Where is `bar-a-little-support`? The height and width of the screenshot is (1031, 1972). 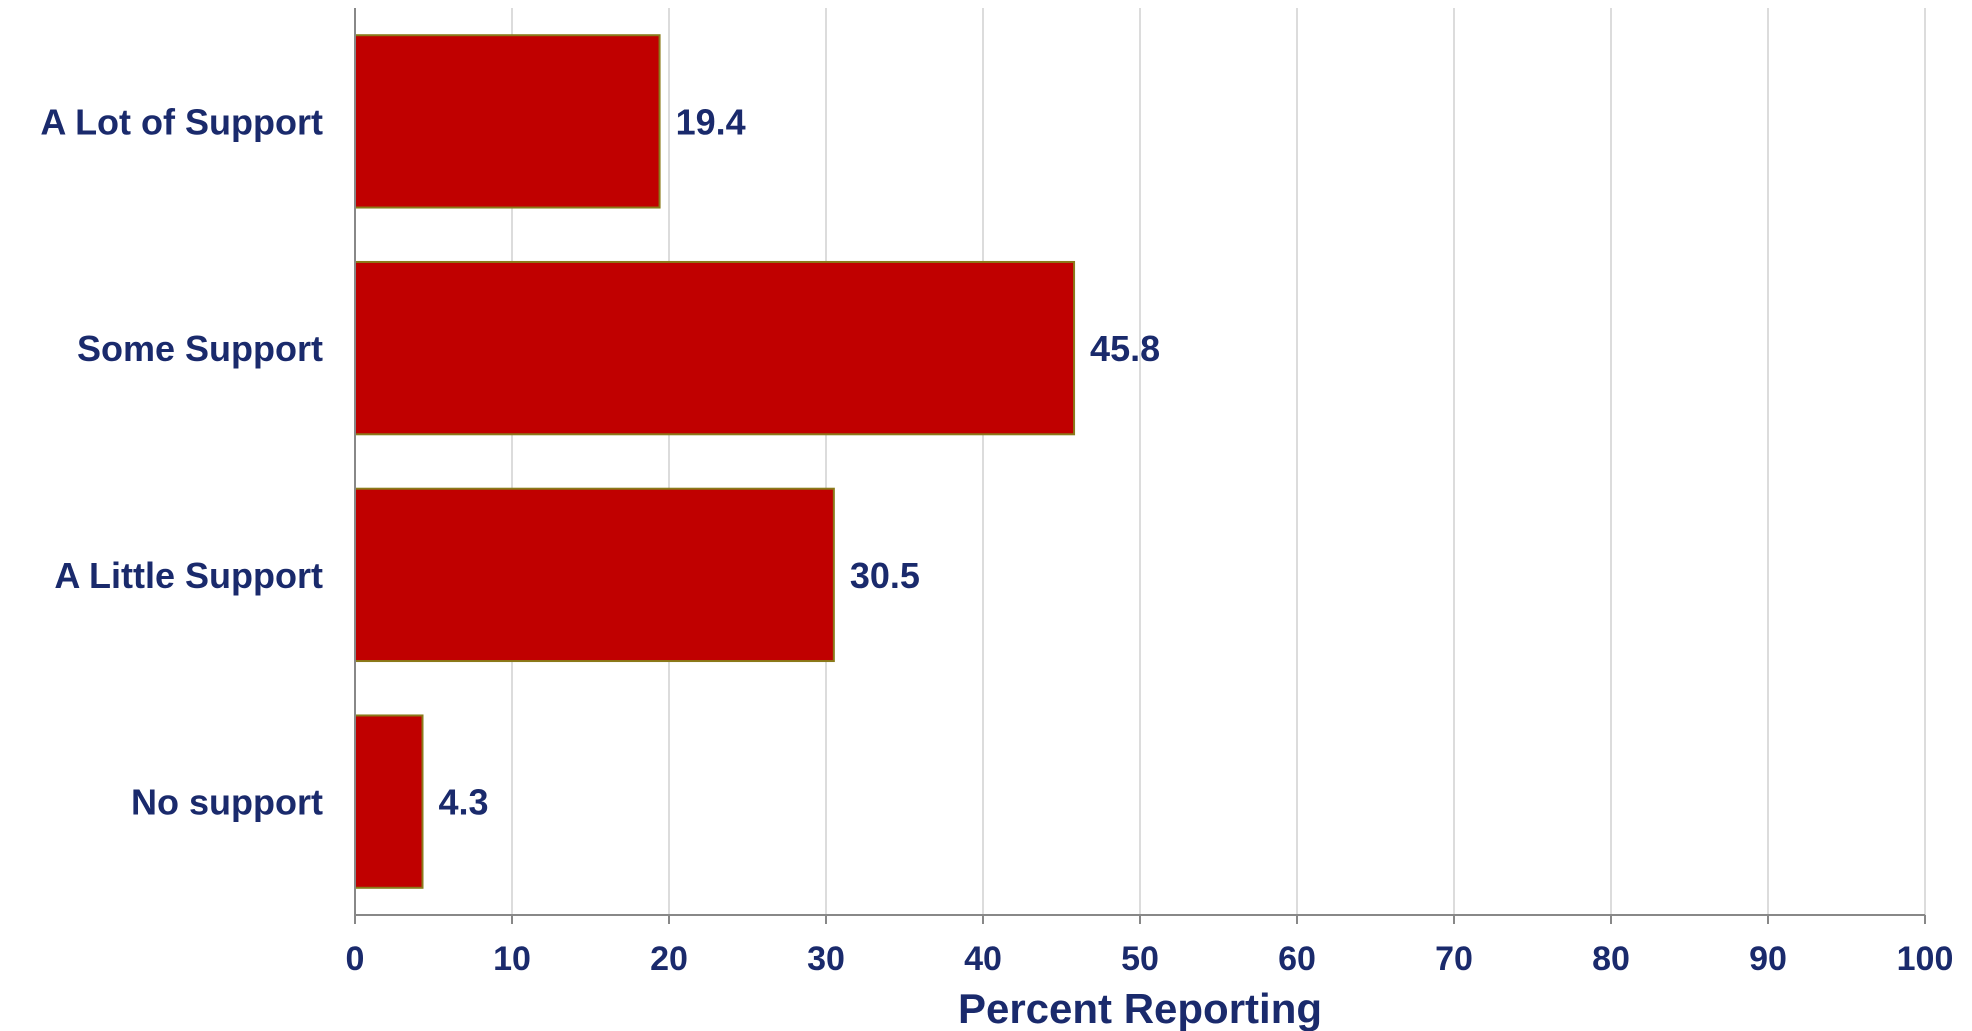
bar-a-little-support is located at coordinates (594, 575).